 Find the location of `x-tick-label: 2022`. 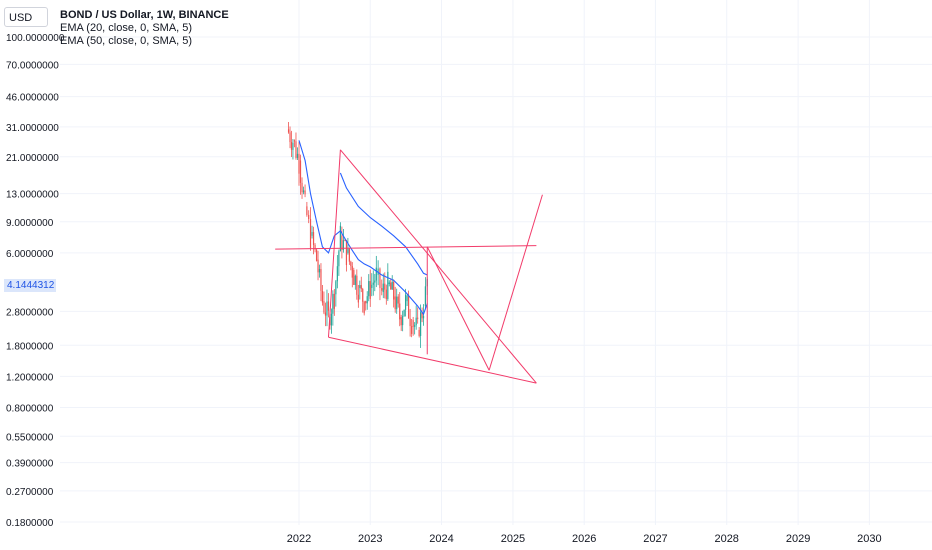

x-tick-label: 2022 is located at coordinates (299, 539).